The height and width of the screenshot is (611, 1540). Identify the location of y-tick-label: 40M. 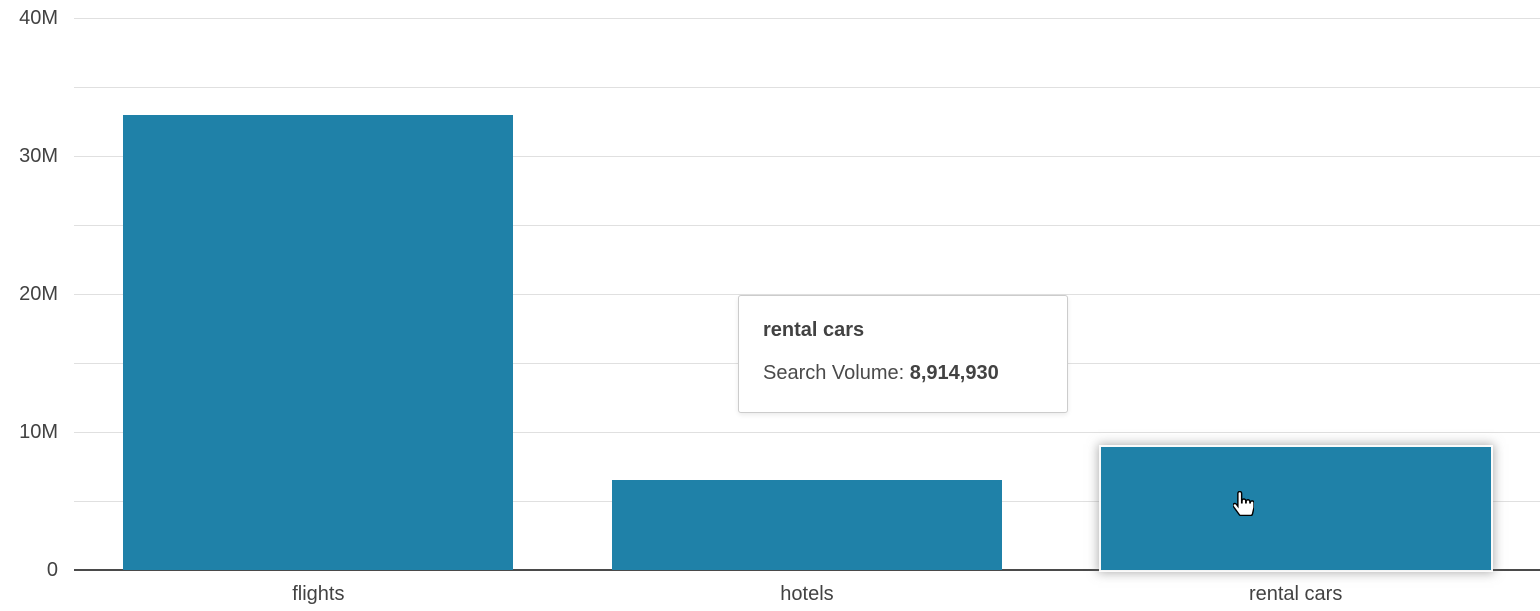
(38, 18).